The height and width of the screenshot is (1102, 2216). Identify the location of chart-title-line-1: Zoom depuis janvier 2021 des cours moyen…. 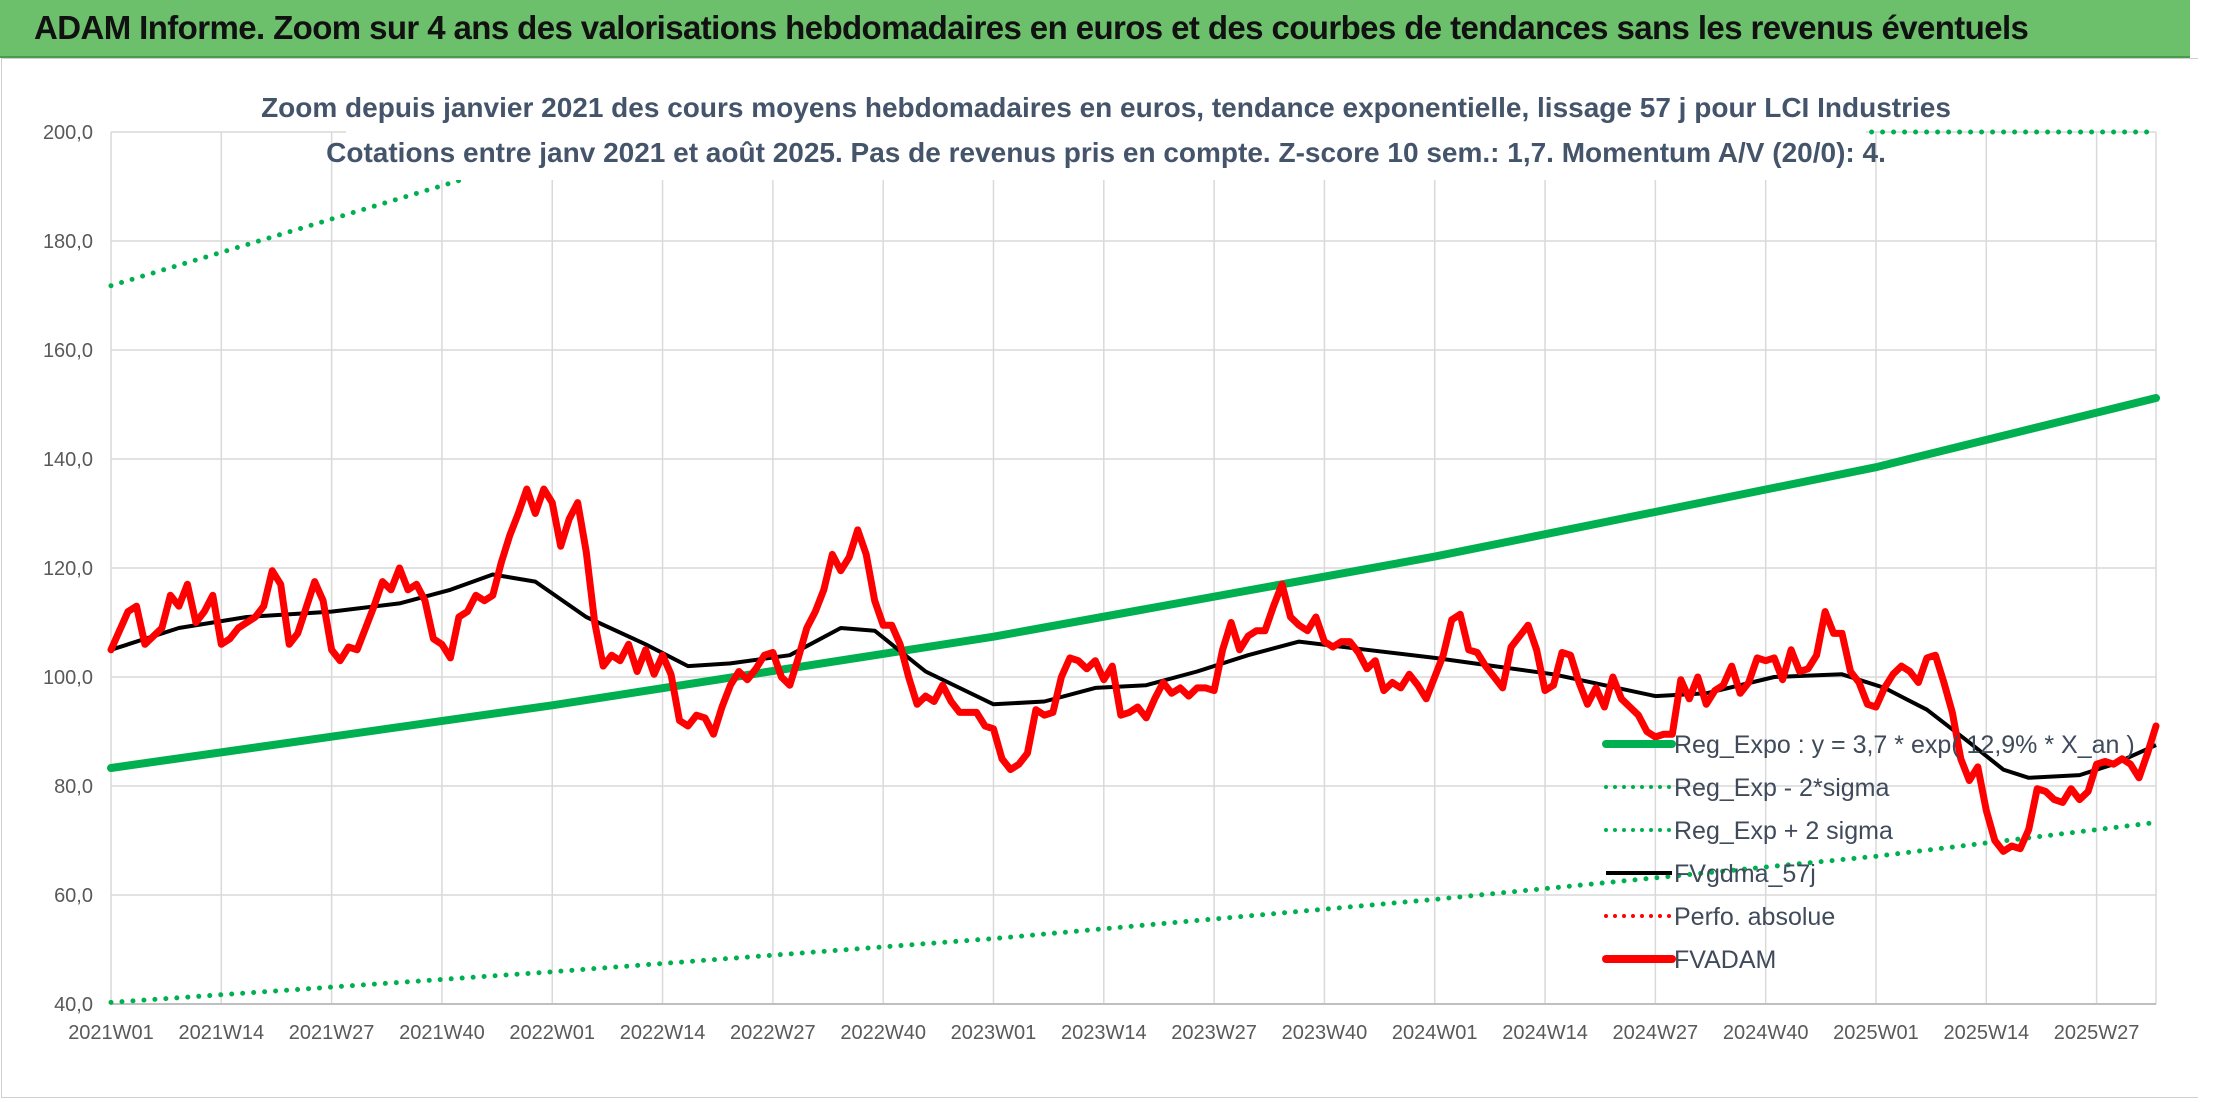
(1106, 107).